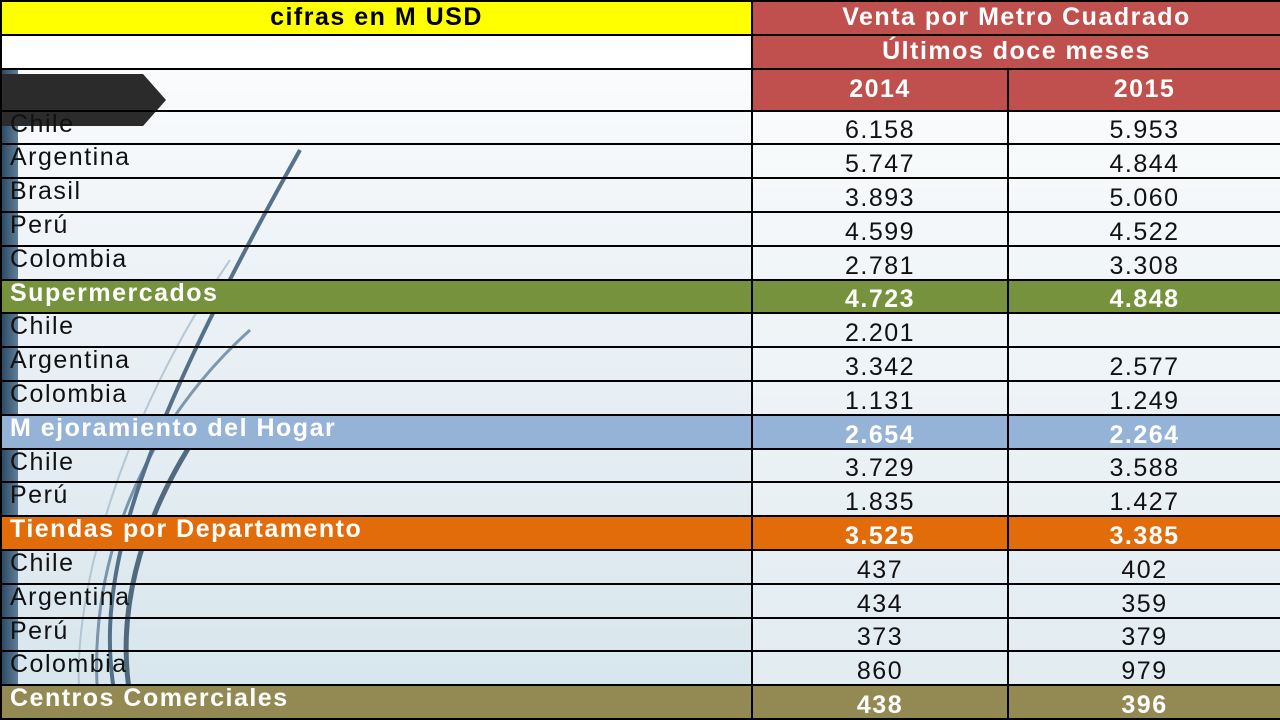 Image resolution: width=1280 pixels, height=720 pixels. What do you see at coordinates (1143, 634) in the screenshot?
I see `value-2015: 379` at bounding box center [1143, 634].